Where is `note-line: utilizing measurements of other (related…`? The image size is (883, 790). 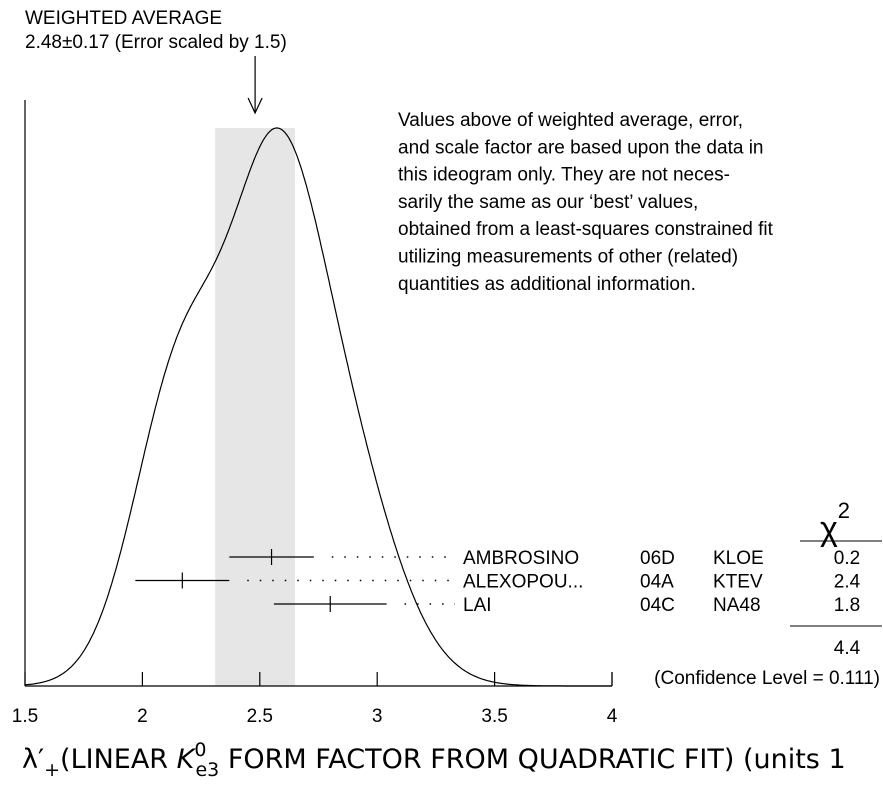 note-line: utilizing measurements of other (related… is located at coordinates (568, 257).